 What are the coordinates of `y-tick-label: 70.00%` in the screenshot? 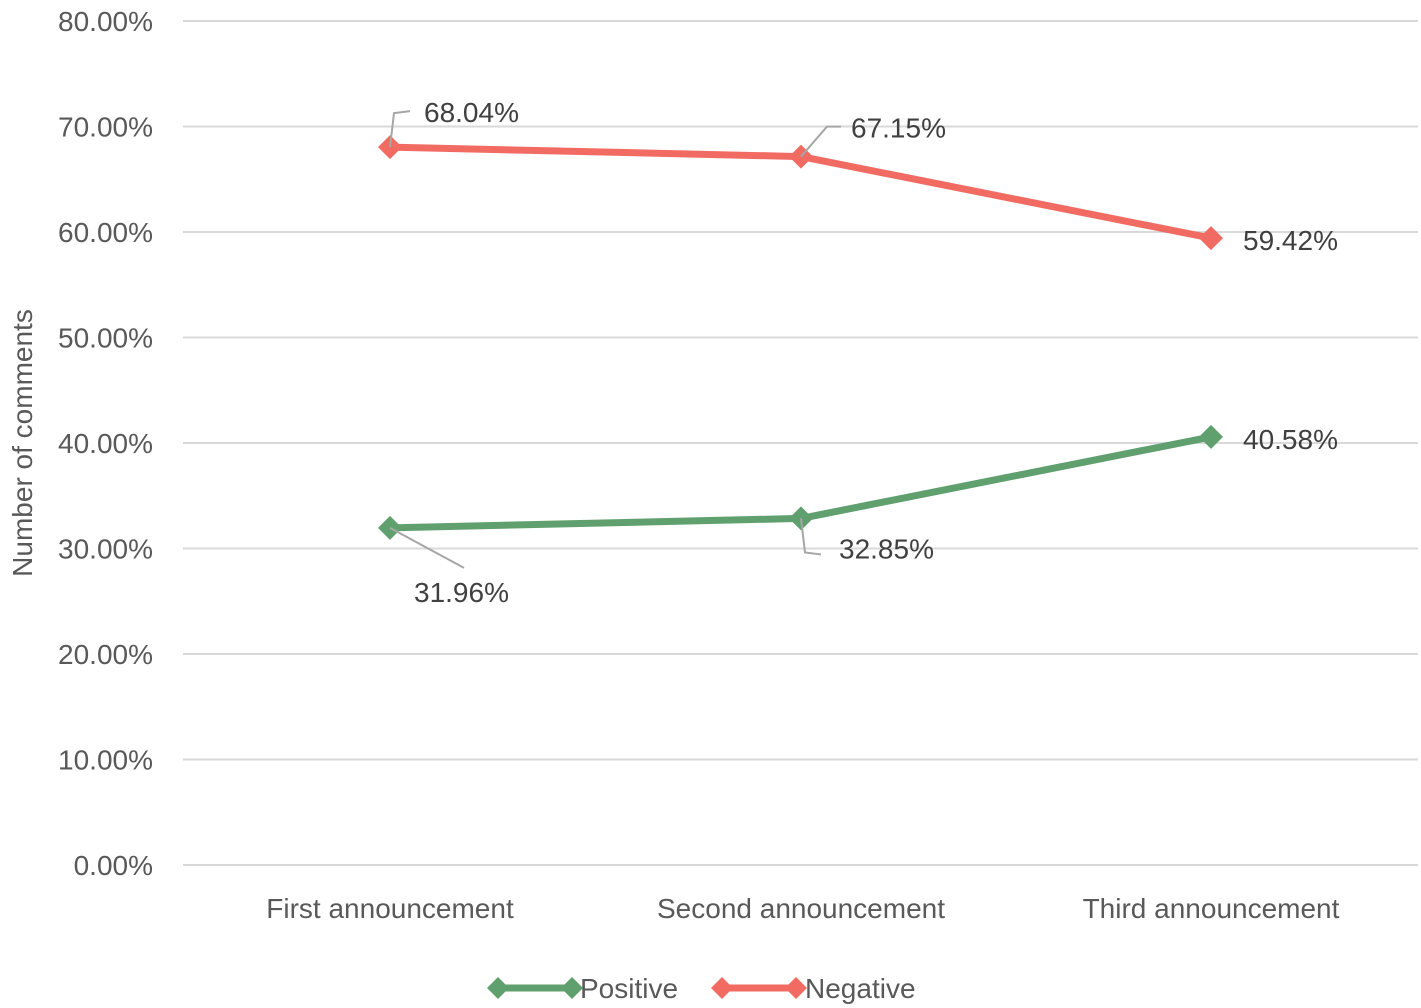 It's located at (105, 127).